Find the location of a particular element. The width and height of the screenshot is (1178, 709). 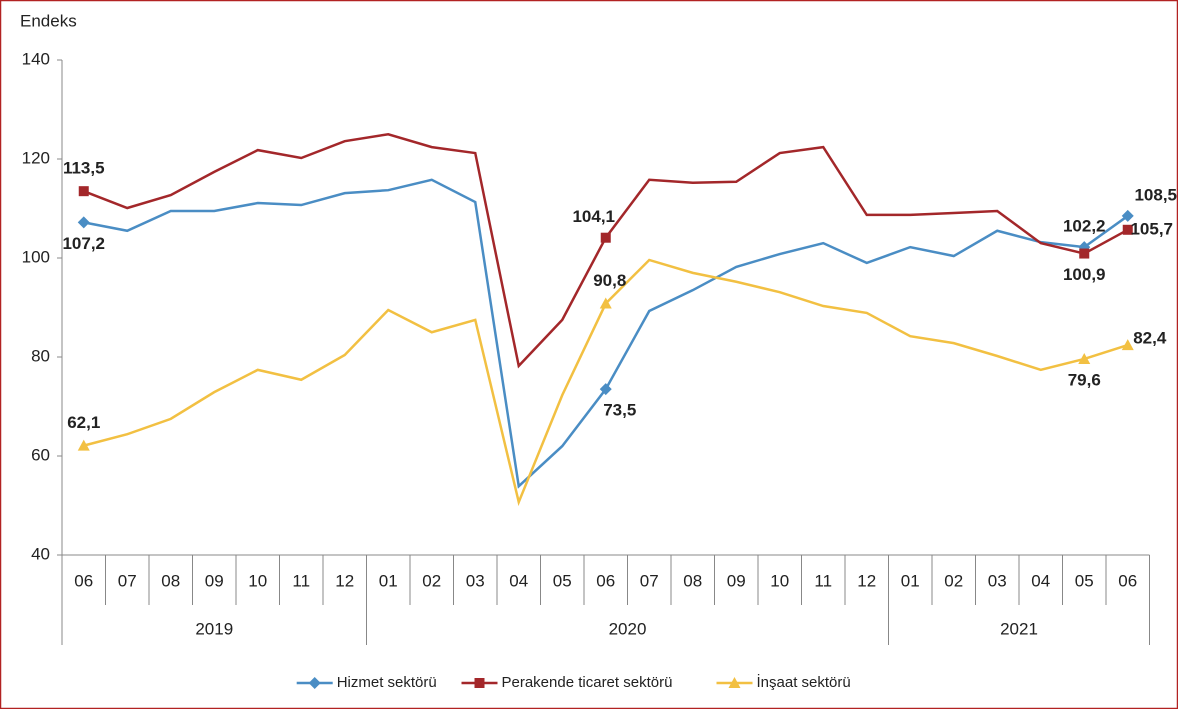

data-label: 102,2 is located at coordinates (1084, 226).